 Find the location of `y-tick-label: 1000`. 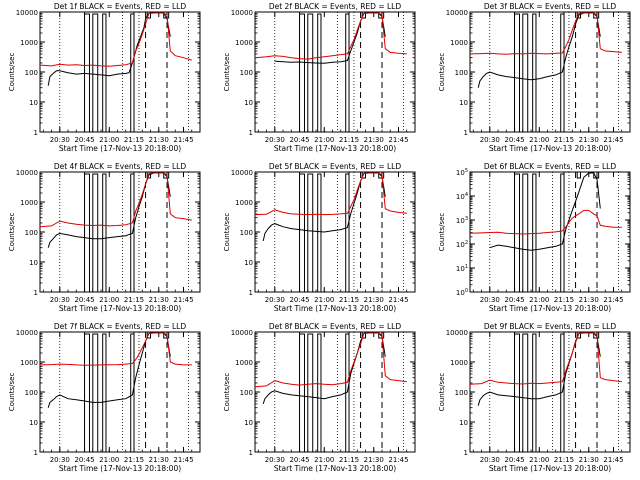

y-tick-label: 1000 is located at coordinates (29, 43).